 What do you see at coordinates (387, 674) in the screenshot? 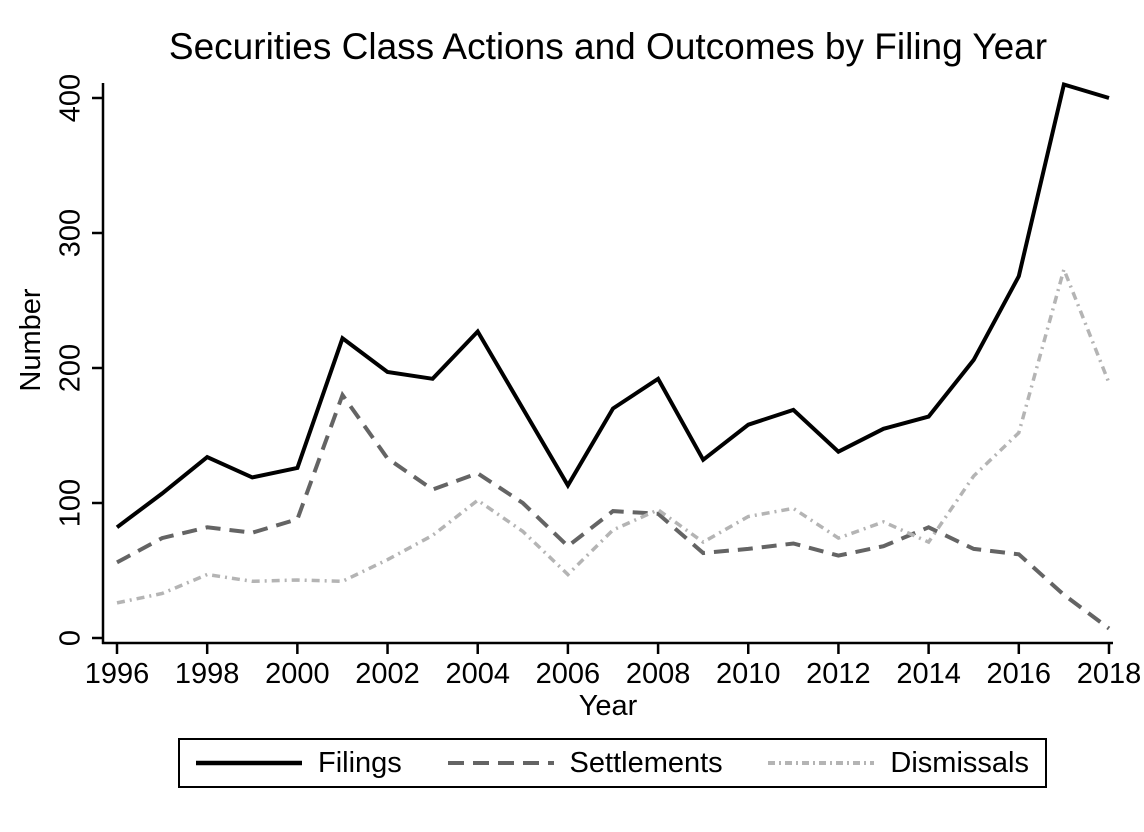
I see `x-tick-label: 2002` at bounding box center [387, 674].